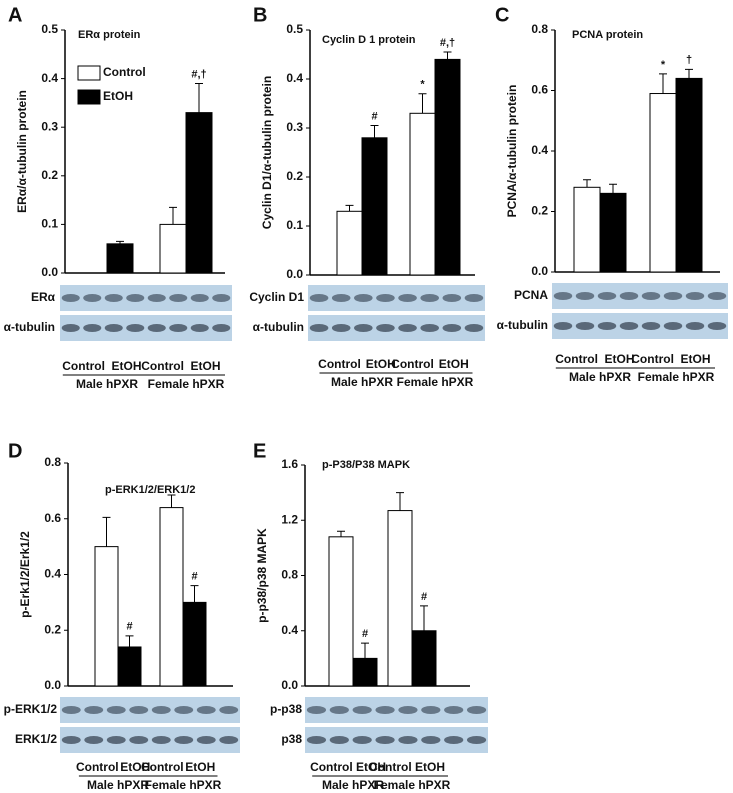 This screenshot has width=733, height=793. Describe the element at coordinates (25, 574) in the screenshot. I see `y-axis-label: p-Erk1/2/Erk1/2` at that location.